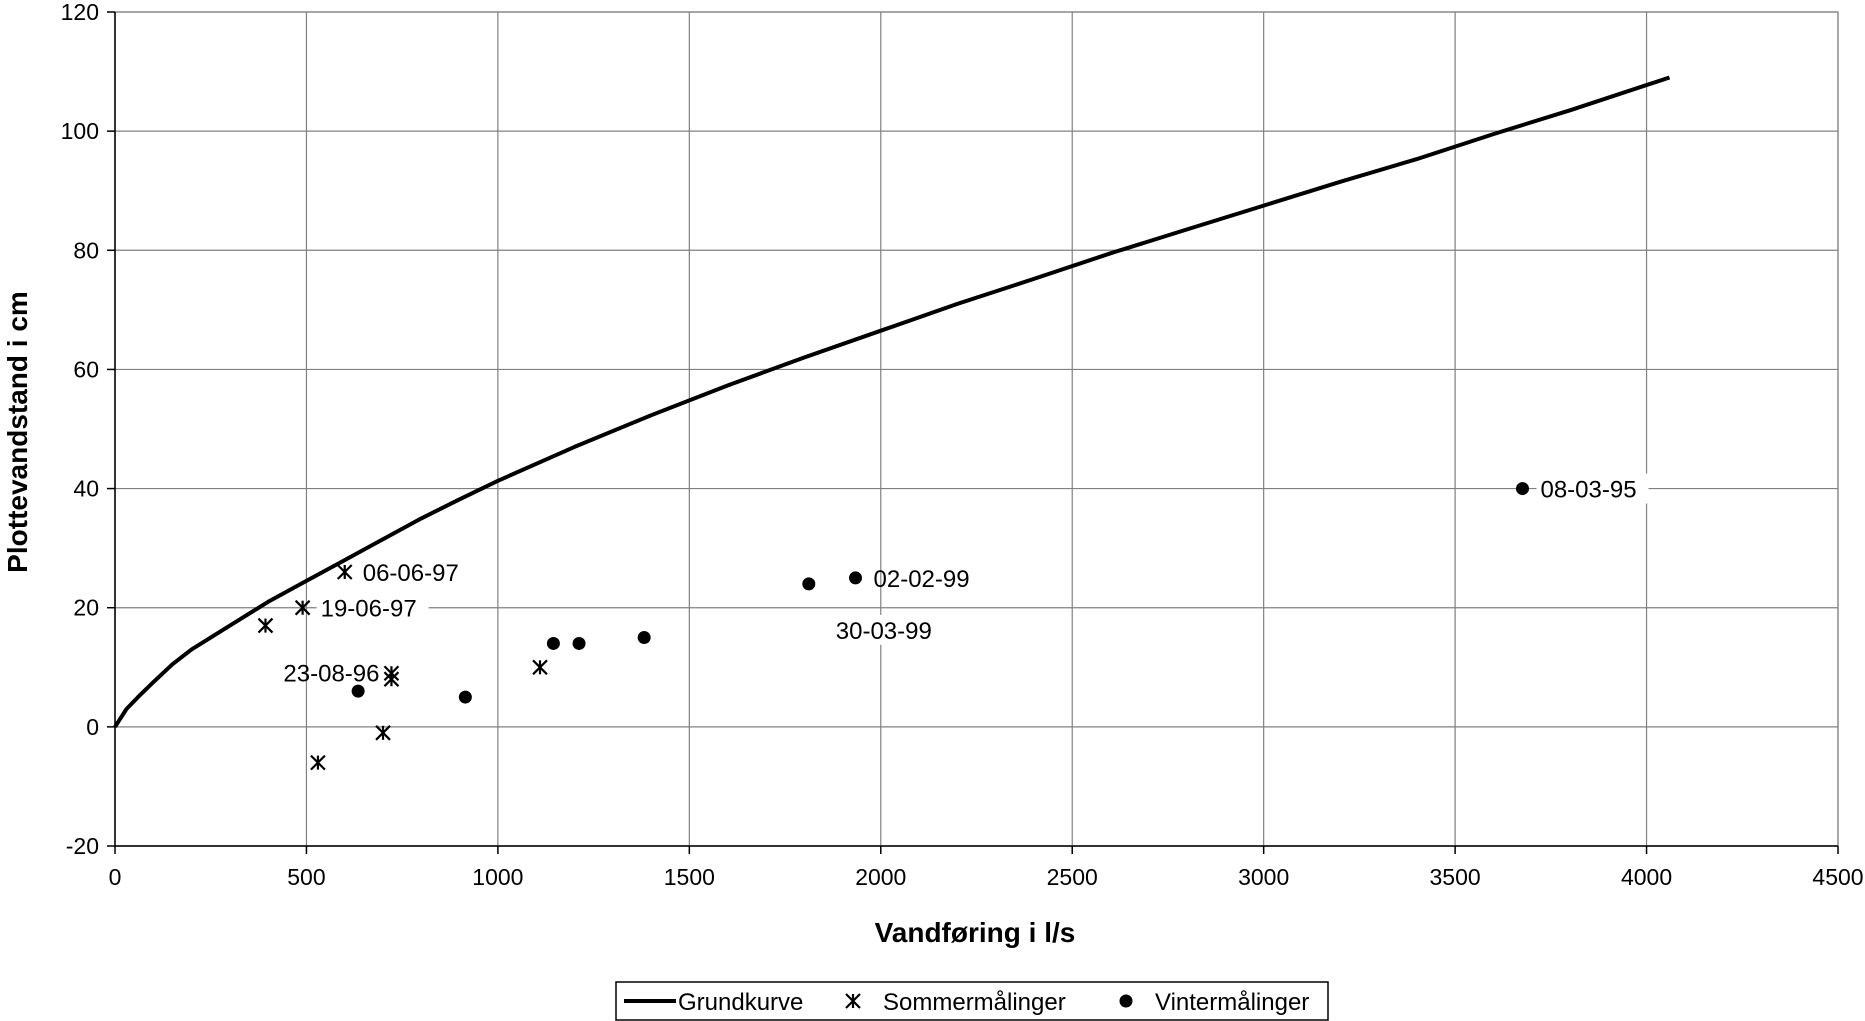  What do you see at coordinates (86, 369) in the screenshot?
I see `y-tick-label: 60` at bounding box center [86, 369].